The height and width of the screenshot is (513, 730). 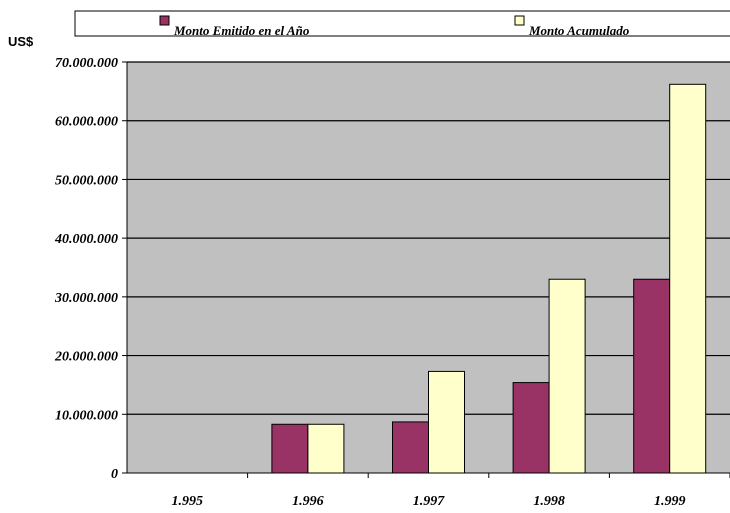 What do you see at coordinates (188, 501) in the screenshot?
I see `x-tick-label: 1.995` at bounding box center [188, 501].